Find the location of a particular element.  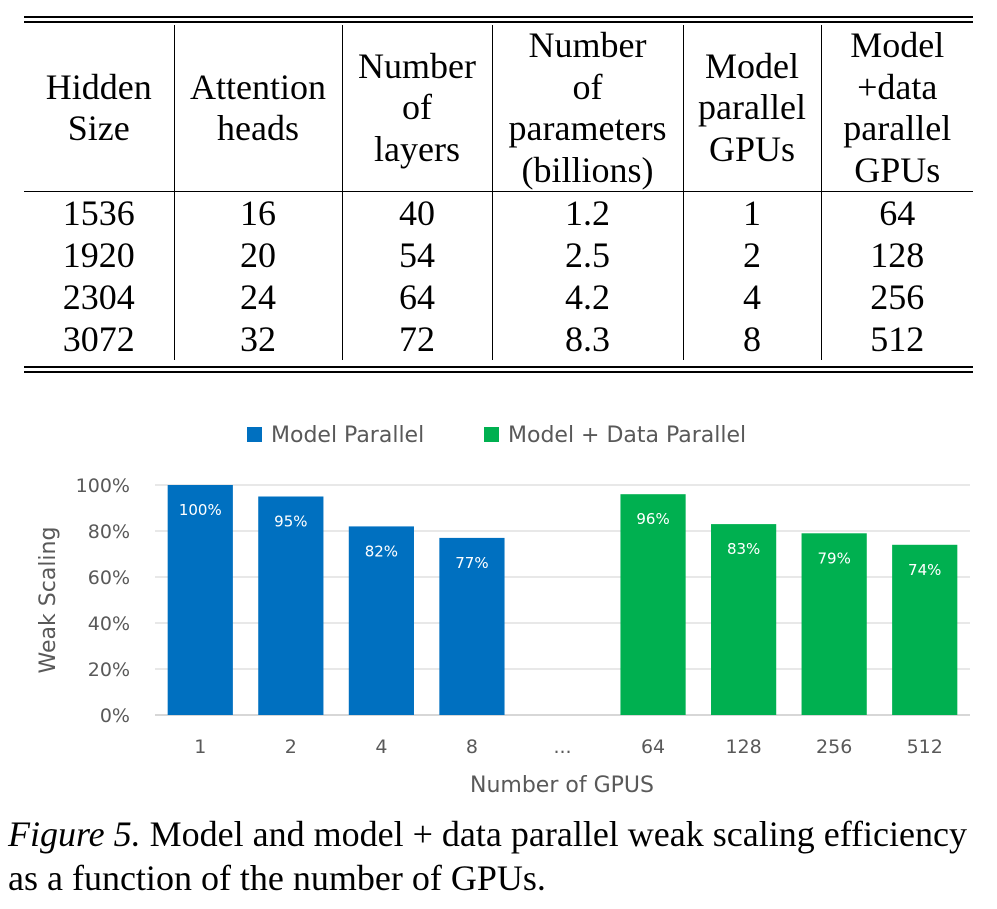

table-top-rule-inner is located at coordinates (498, 22).